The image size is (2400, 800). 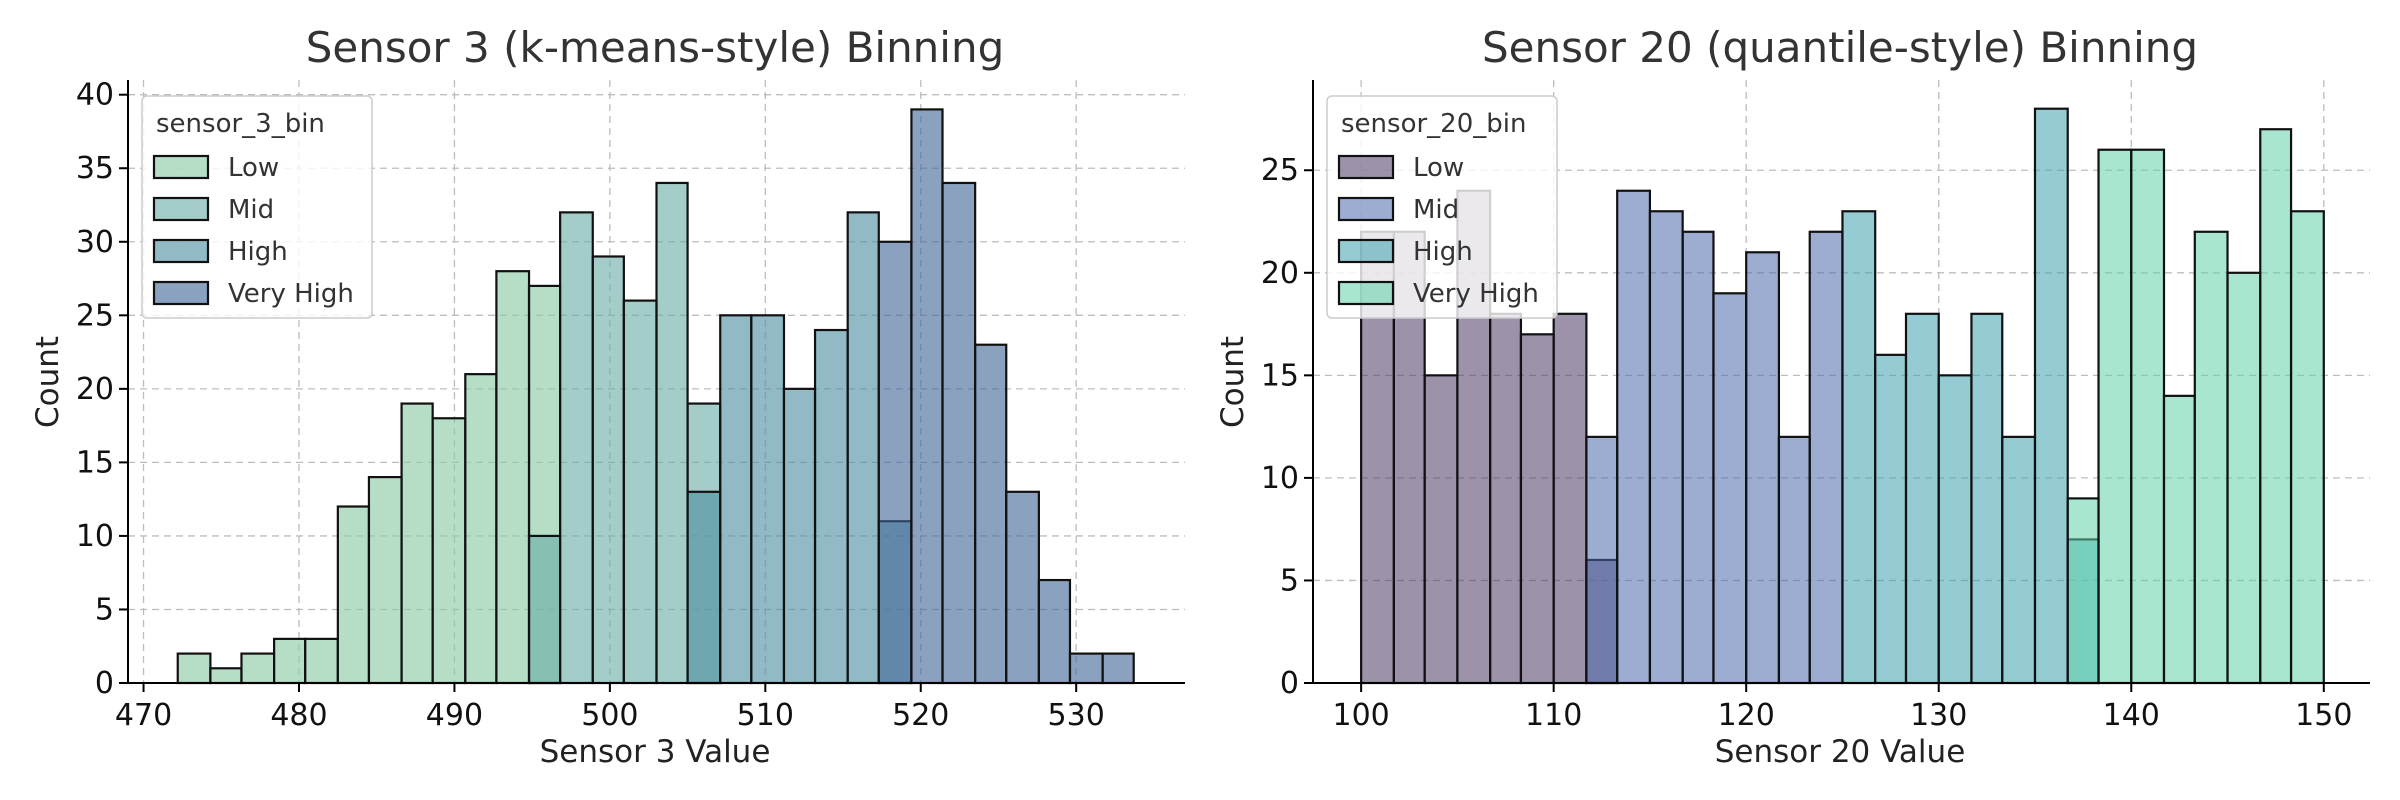 What do you see at coordinates (765, 715) in the screenshot?
I see `x-tick-label: 510` at bounding box center [765, 715].